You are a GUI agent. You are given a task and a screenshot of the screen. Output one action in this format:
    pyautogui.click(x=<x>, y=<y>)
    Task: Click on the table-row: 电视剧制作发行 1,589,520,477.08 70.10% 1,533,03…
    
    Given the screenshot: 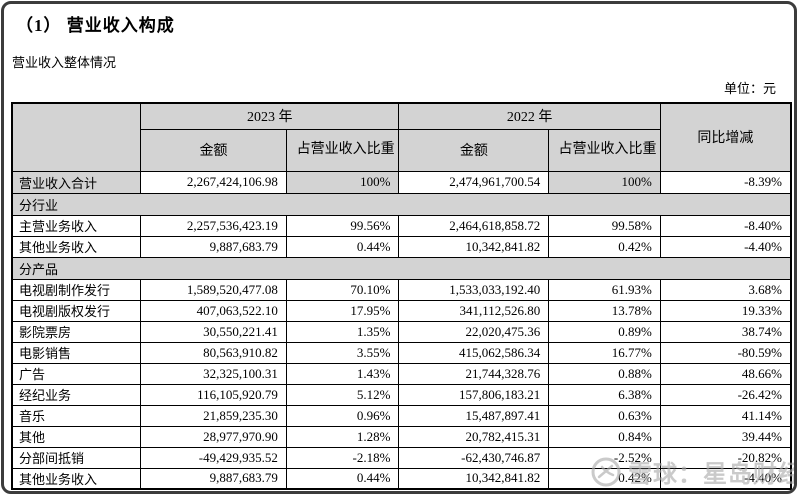 What is the action you would take?
    pyautogui.click(x=401, y=289)
    